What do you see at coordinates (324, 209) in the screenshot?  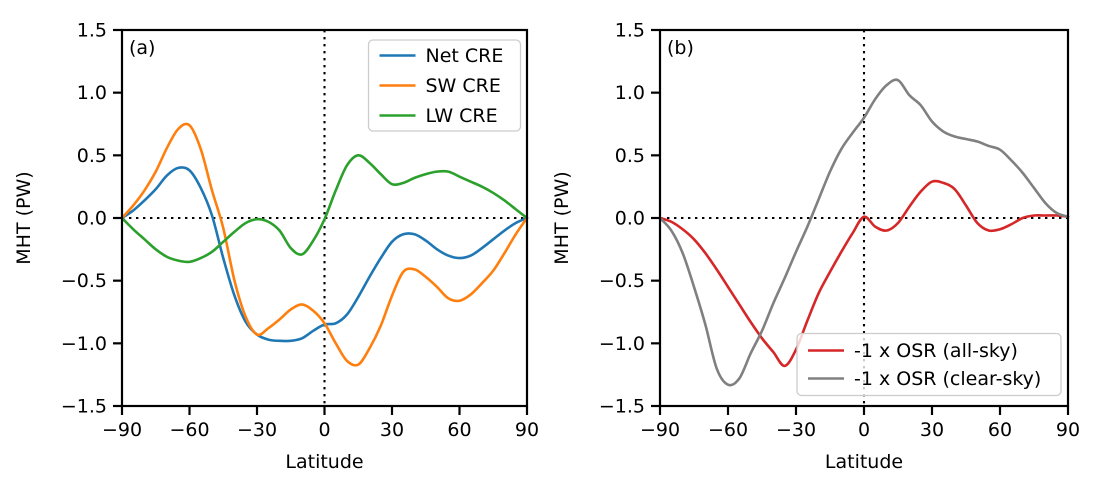 I see `series-line-lw-cre` at bounding box center [324, 209].